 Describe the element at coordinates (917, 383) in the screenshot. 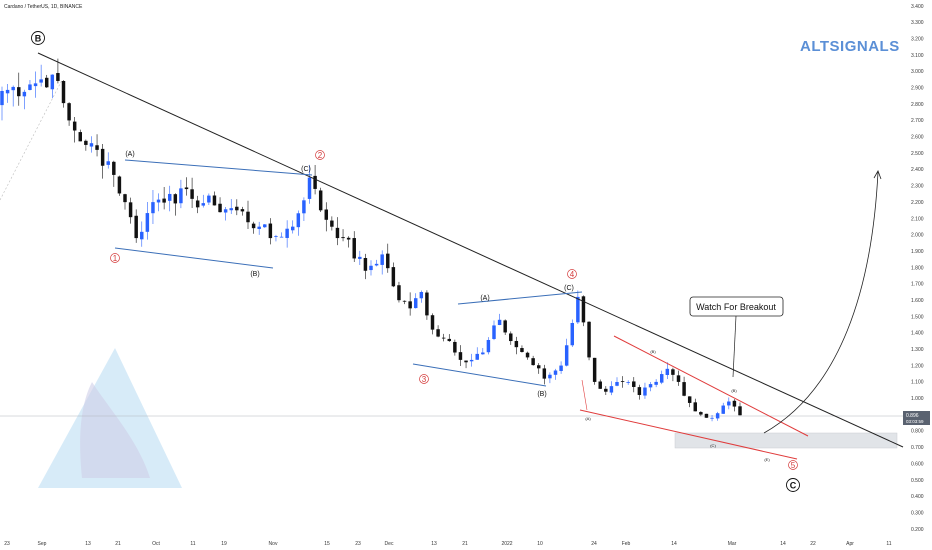

I see `y-tick-label: 1.100` at that location.